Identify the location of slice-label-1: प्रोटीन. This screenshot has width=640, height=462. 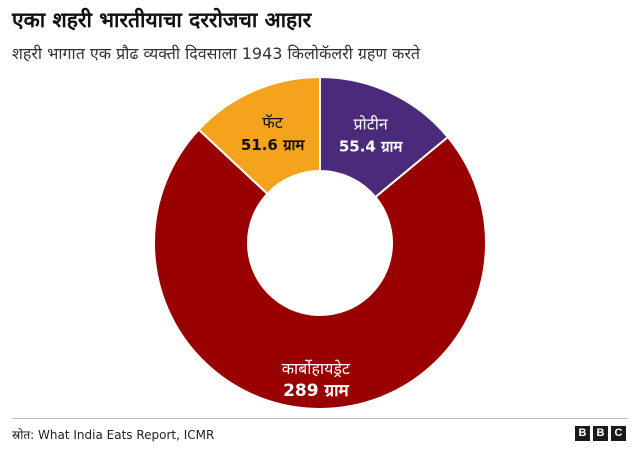
(370, 123).